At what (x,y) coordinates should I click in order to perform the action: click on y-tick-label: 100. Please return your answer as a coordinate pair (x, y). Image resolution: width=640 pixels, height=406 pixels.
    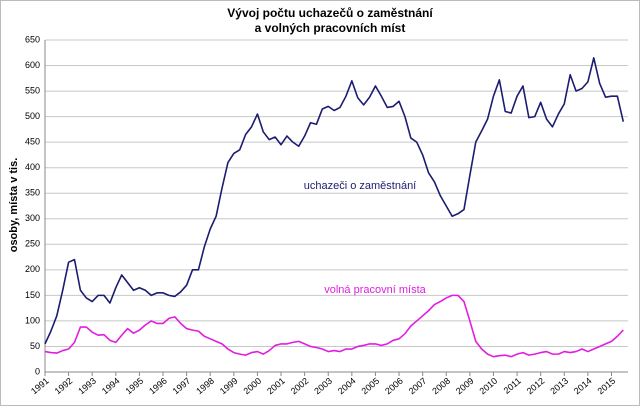
    Looking at the image, I should click on (32, 320).